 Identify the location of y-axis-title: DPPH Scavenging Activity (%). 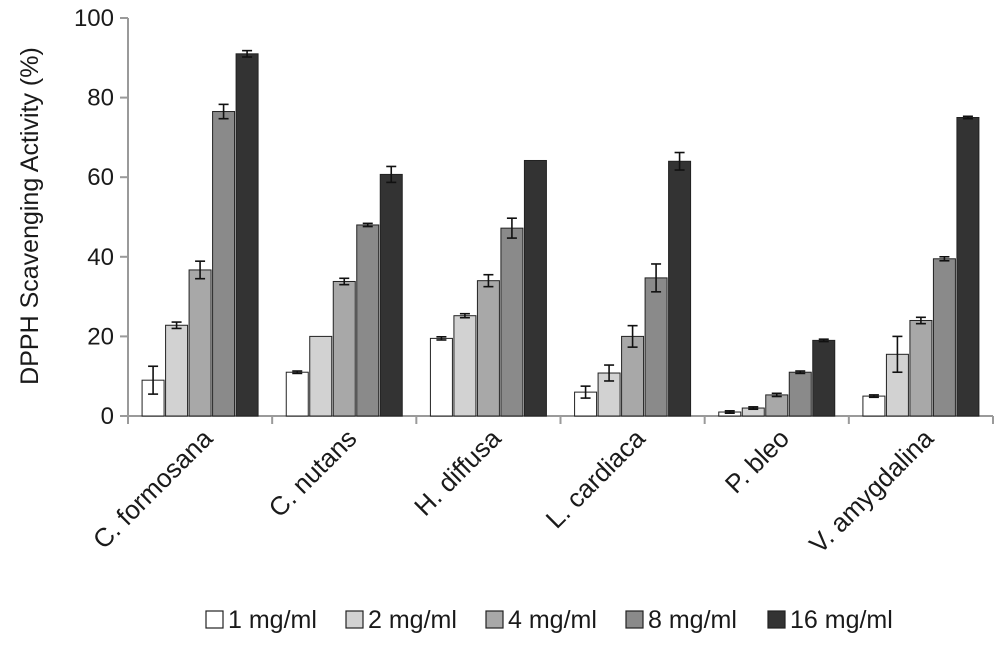
(30, 216).